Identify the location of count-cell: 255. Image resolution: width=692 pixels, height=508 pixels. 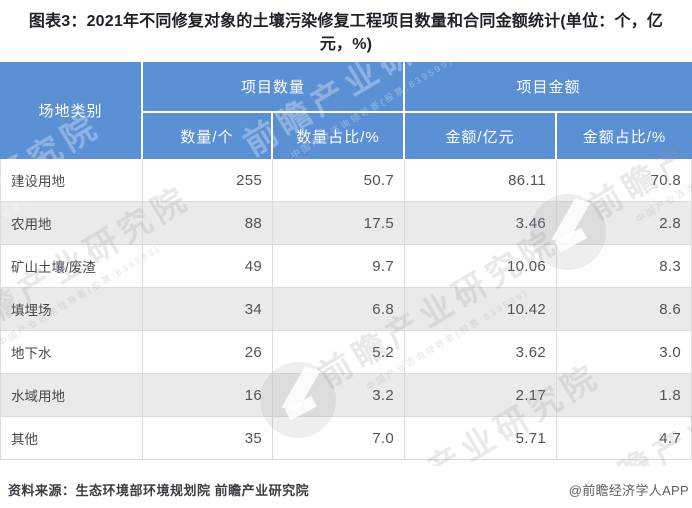
(208, 180).